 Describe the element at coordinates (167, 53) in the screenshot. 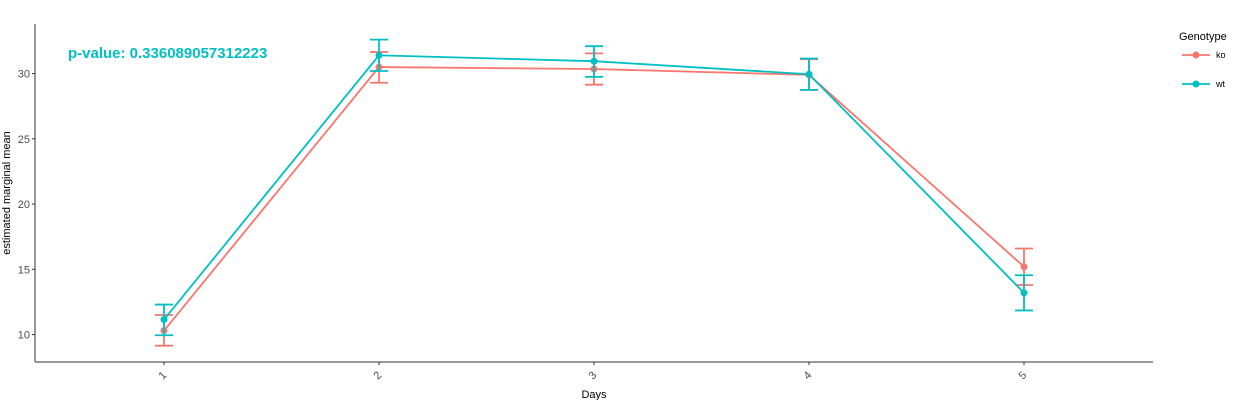

I see `annotation-p-value: p-value: 0.336089057312223` at that location.